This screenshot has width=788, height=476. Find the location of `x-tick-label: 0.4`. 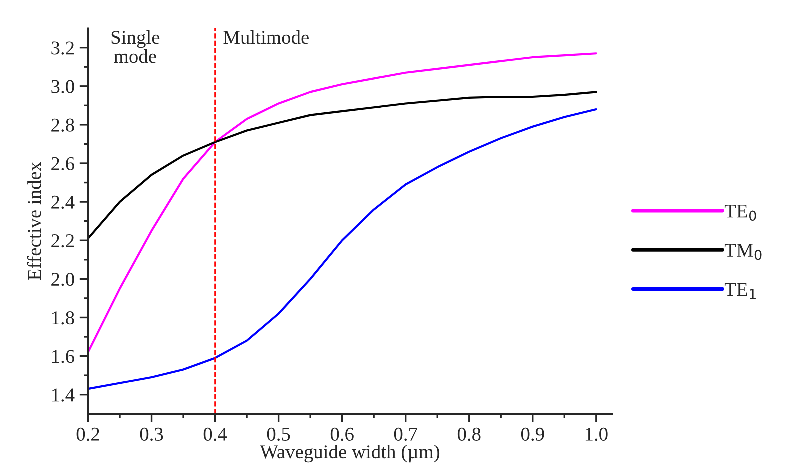

x-tick-label: 0.4 is located at coordinates (216, 435).